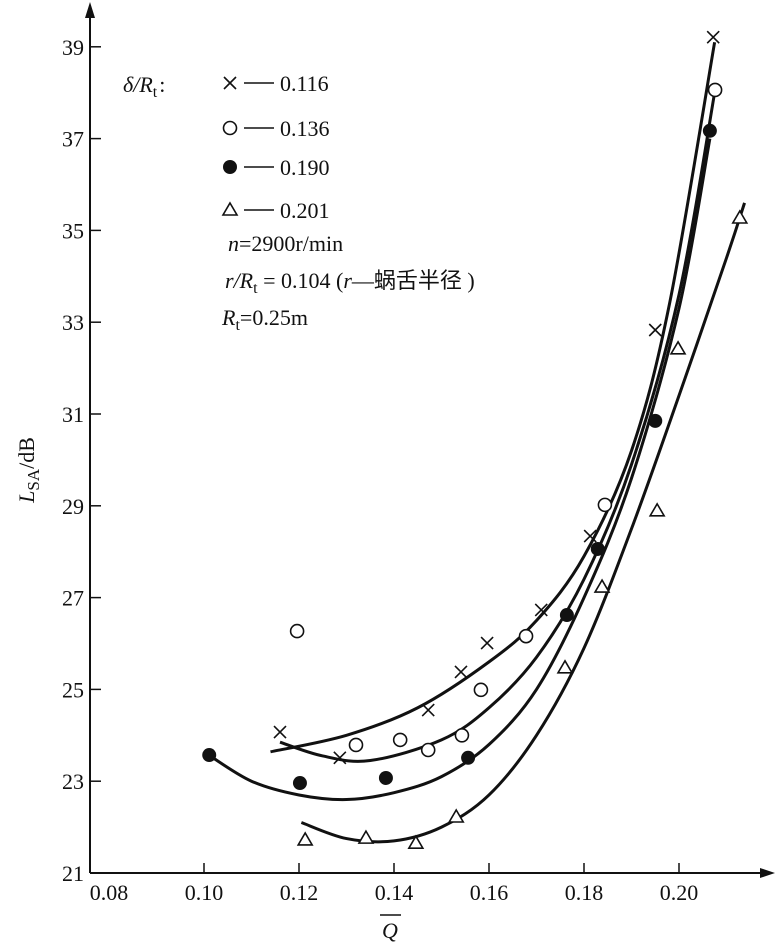  Describe the element at coordinates (162, 84) in the screenshot. I see `legend-title-colon: :` at that location.